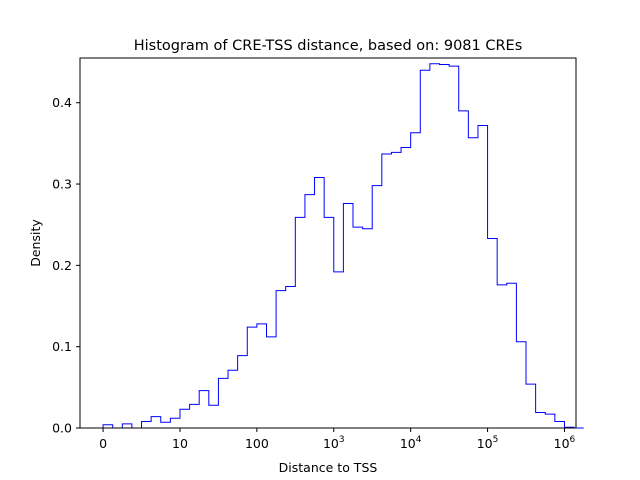 The image size is (640, 480). Describe the element at coordinates (62, 428) in the screenshot. I see `y-tick-label-0: 0.0` at that location.